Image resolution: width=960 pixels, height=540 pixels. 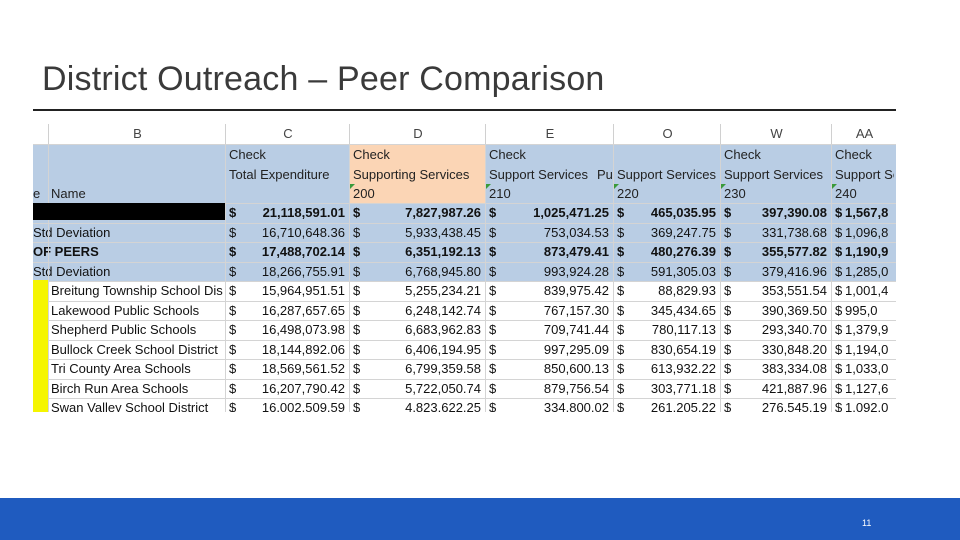 What do you see at coordinates (776, 134) in the screenshot?
I see `column-letter-w: W` at bounding box center [776, 134].